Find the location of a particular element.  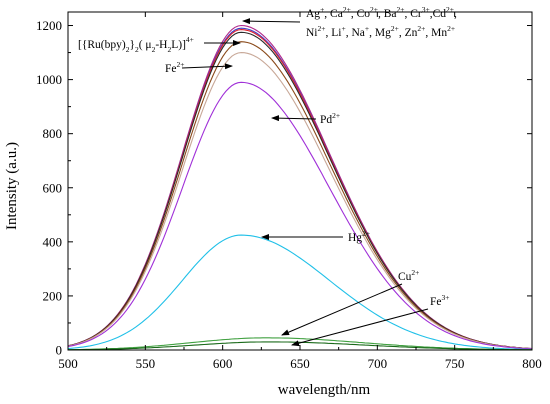

x-axis-title: wavelength/nm is located at coordinates (324, 390).